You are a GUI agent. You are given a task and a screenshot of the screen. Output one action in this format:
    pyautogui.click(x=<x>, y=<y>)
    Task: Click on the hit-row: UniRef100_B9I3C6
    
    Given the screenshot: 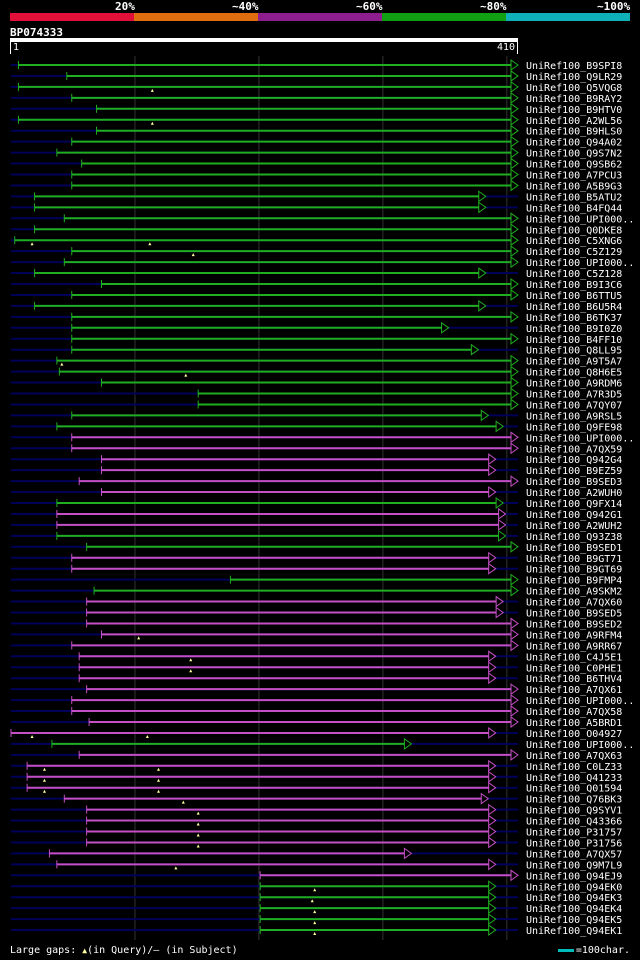 What is the action you would take?
    pyautogui.click(x=316, y=284)
    